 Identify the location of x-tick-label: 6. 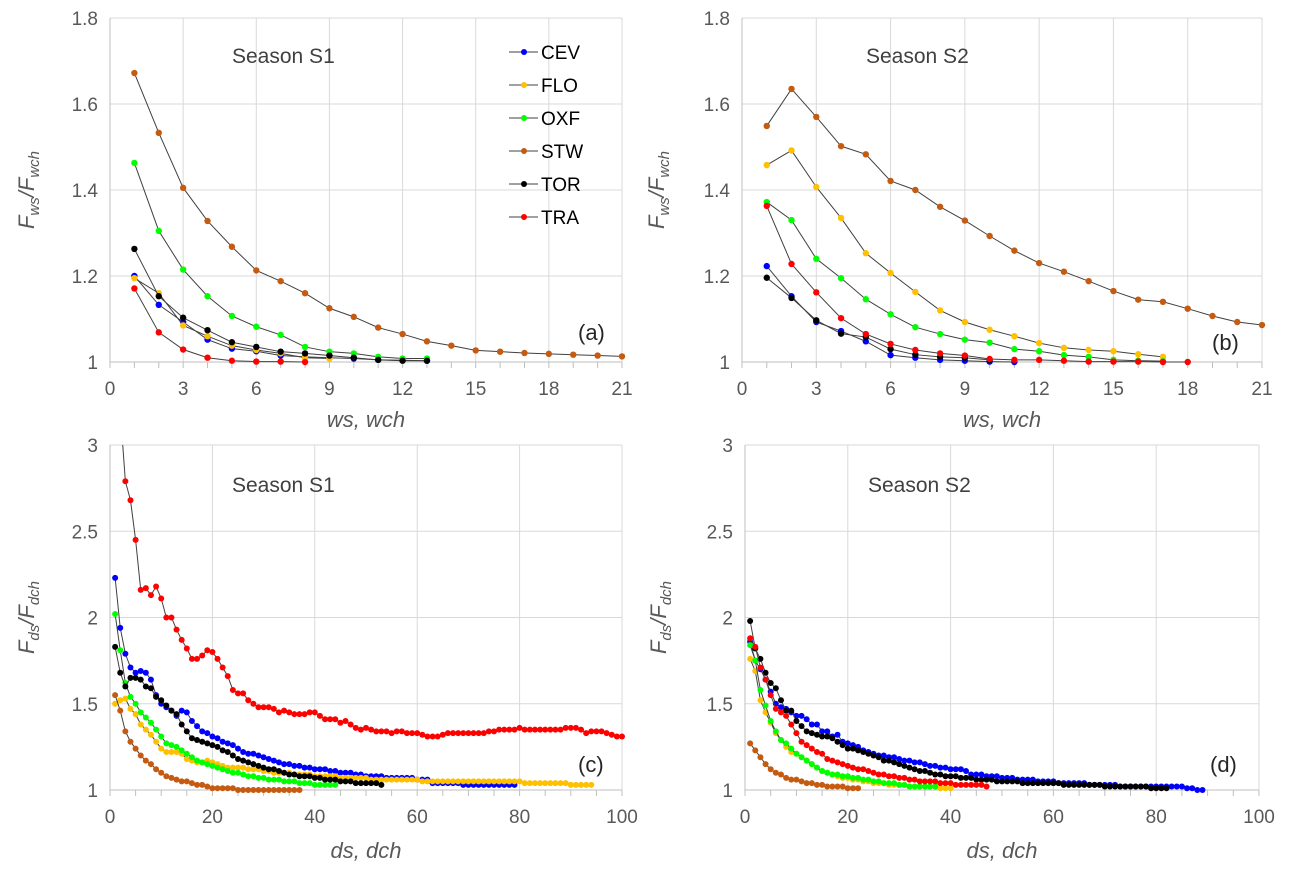
(890, 389).